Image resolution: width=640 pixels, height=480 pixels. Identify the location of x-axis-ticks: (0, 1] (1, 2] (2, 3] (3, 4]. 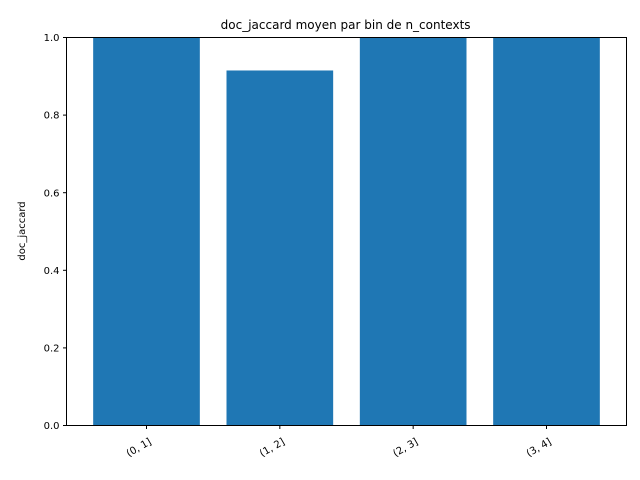
(339, 442).